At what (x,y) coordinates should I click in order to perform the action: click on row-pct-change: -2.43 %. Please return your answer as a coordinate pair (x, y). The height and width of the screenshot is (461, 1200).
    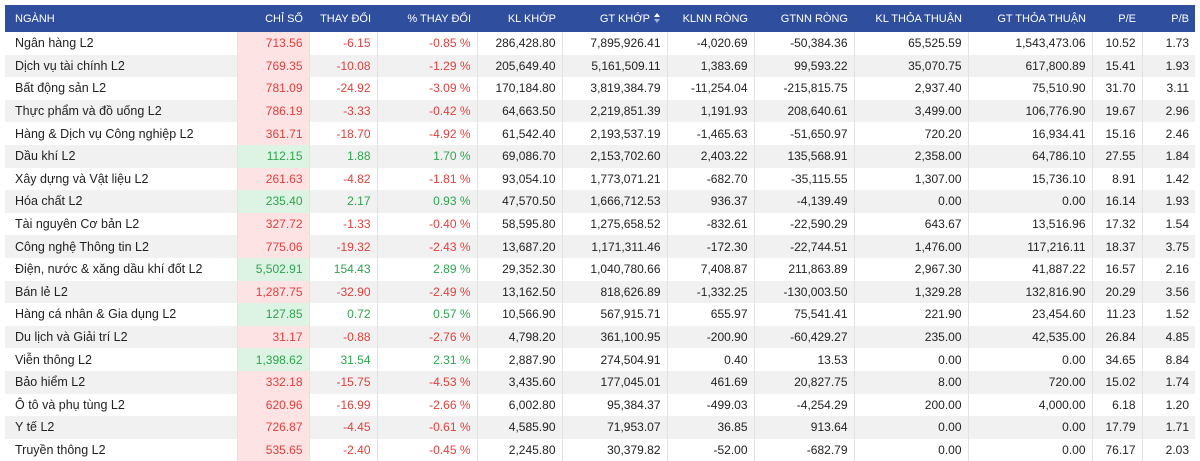
    Looking at the image, I should click on (427, 246).